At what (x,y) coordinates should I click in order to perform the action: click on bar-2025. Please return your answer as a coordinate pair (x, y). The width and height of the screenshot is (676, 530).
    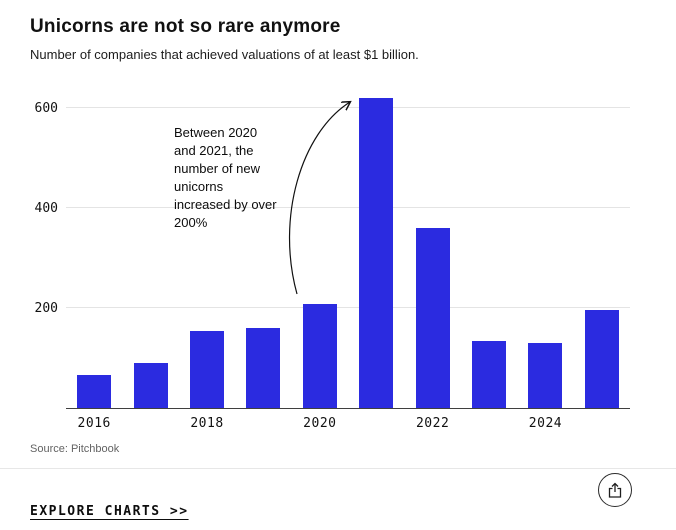
    Looking at the image, I should click on (601, 359).